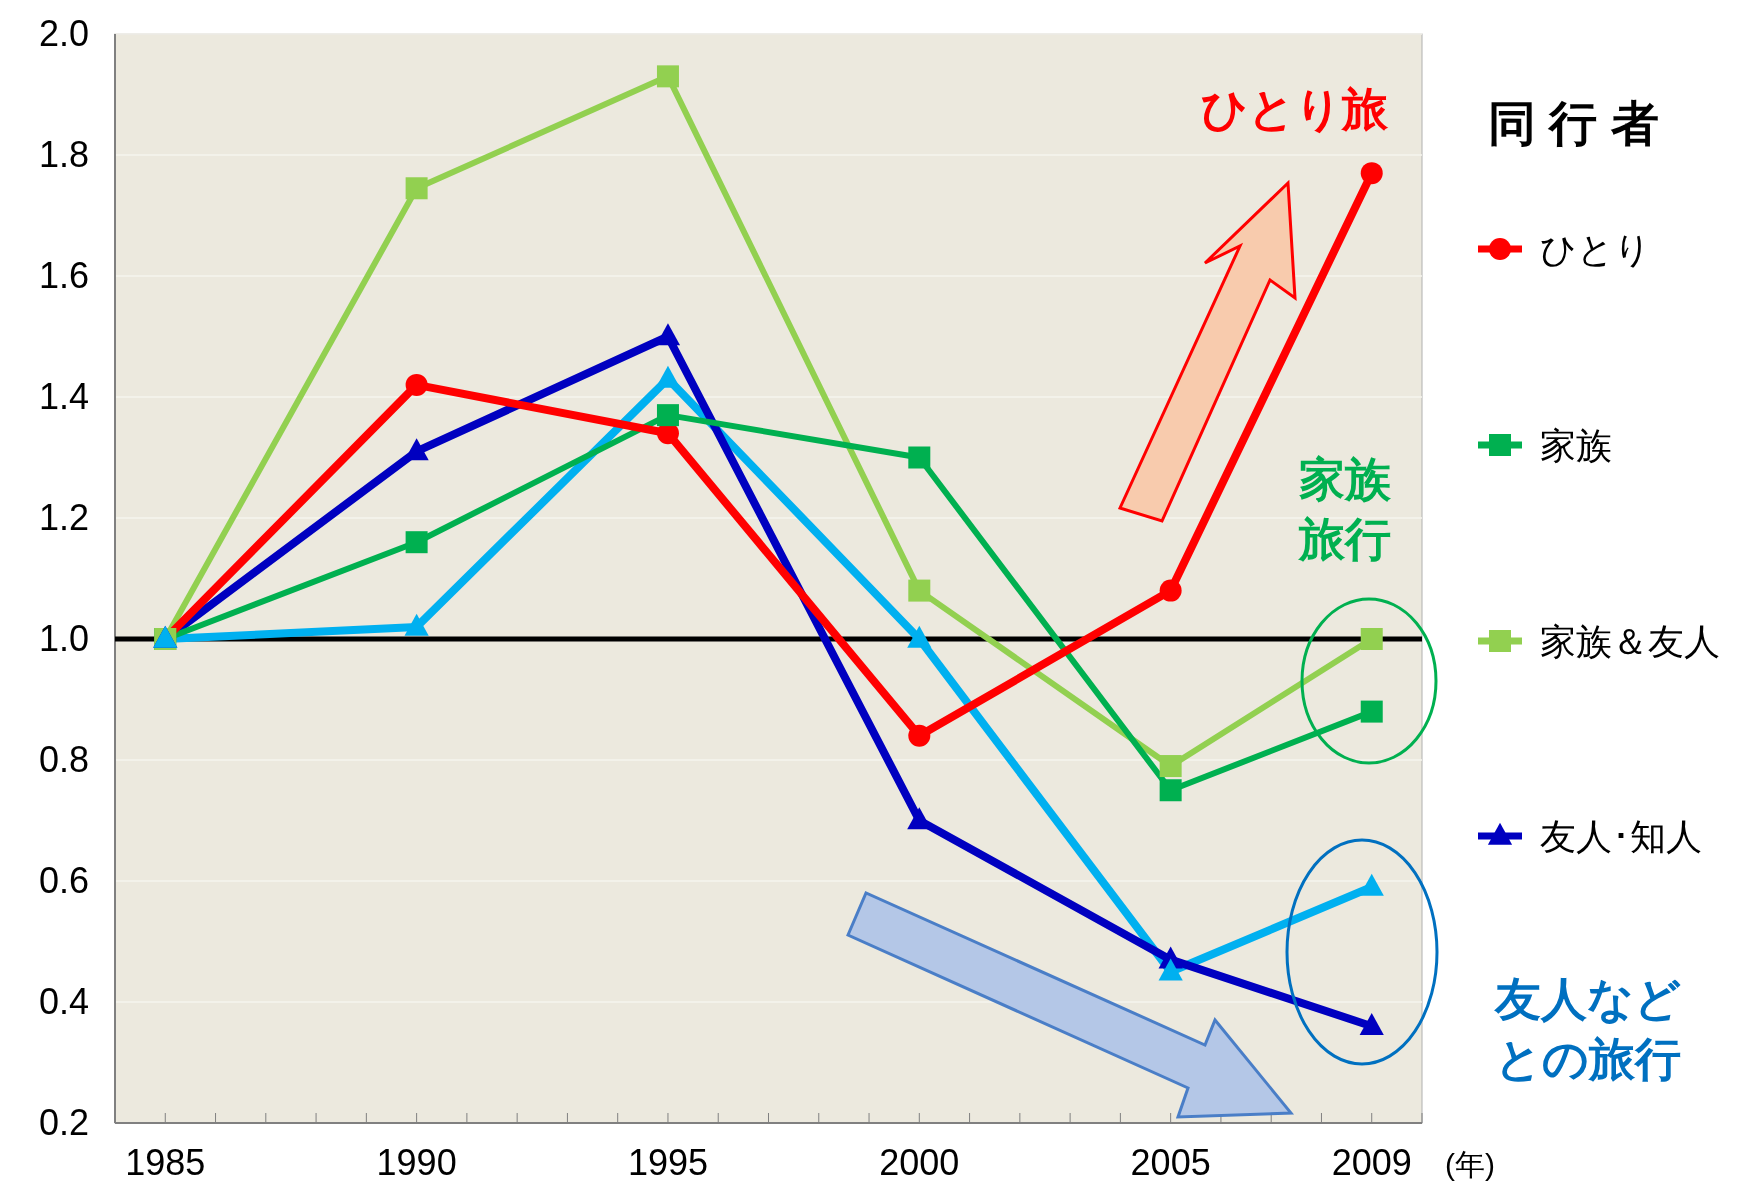 Image resolution: width=1756 pixels, height=1189 pixels. Describe the element at coordinates (1344, 539) in the screenshot. I see `annotation: 旅行` at that location.